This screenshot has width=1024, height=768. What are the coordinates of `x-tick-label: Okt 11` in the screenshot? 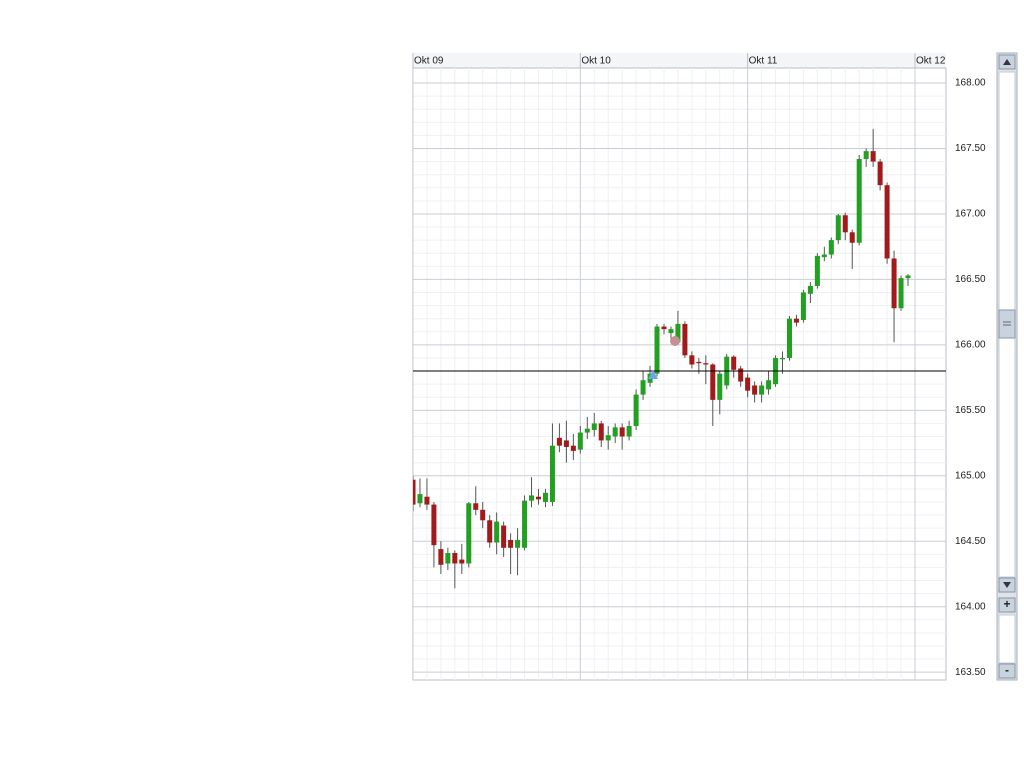 It's located at (763, 61).